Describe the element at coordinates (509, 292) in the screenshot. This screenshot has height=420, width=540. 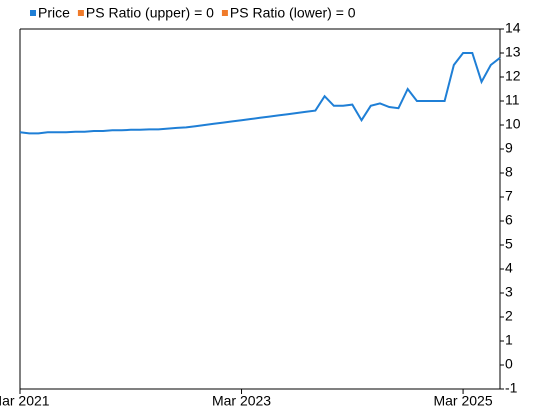
I see `y-tick-label: 3` at that location.